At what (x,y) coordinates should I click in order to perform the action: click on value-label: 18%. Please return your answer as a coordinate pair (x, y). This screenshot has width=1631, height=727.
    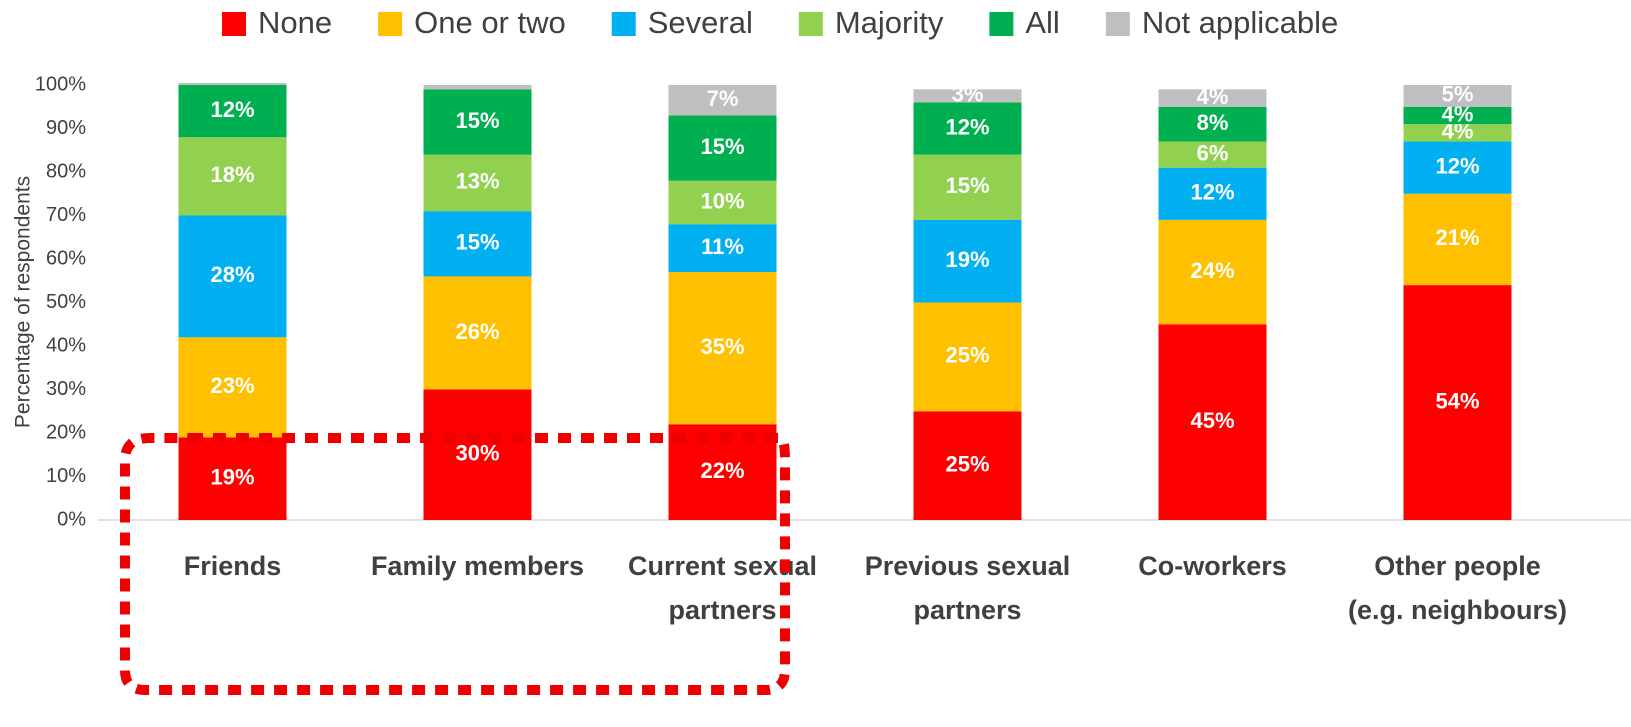
    Looking at the image, I should click on (232, 174).